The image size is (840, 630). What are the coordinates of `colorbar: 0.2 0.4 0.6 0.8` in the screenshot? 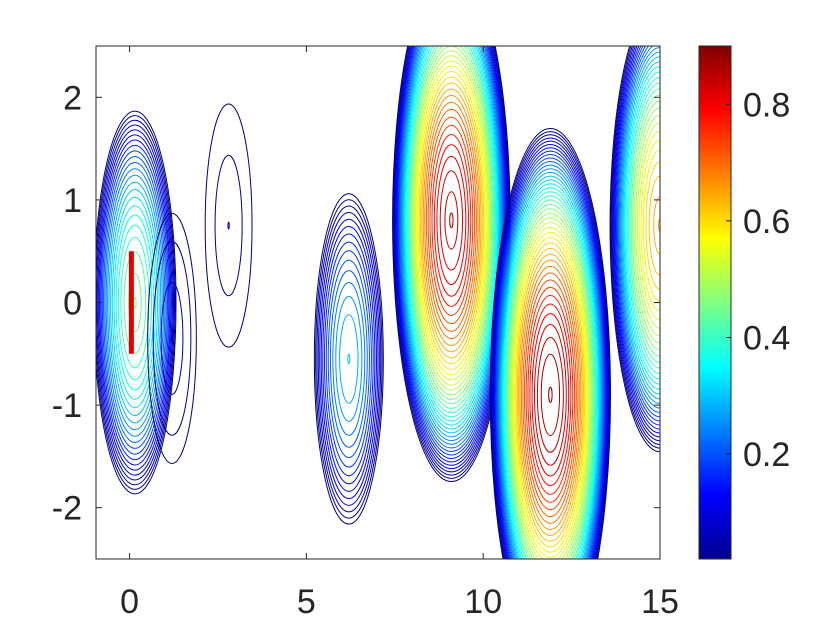 It's located at (744, 302).